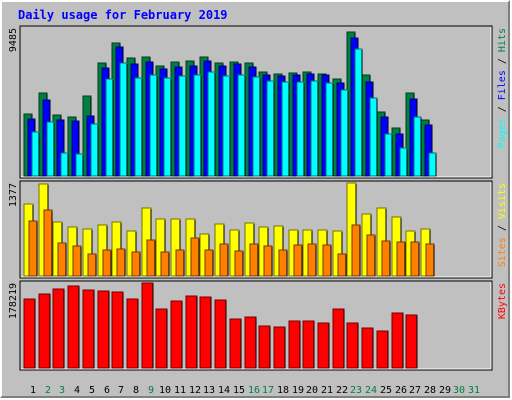 This screenshot has height=400, width=512. I want to click on x-tick-label: 22, so click(342, 390).